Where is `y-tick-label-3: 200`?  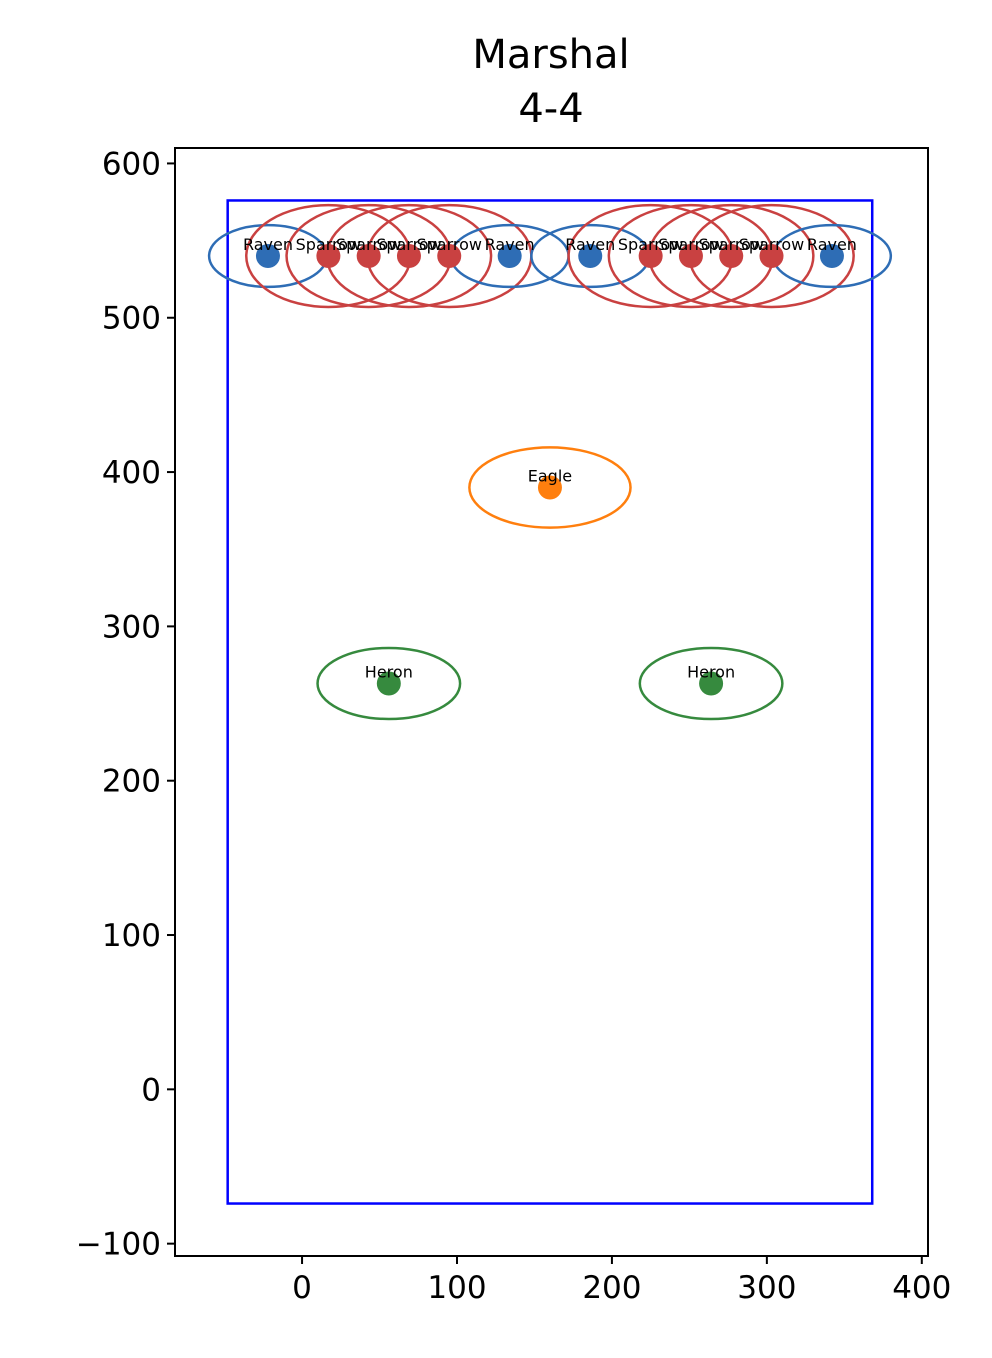
y-tick-label-3: 200 is located at coordinates (131, 782).